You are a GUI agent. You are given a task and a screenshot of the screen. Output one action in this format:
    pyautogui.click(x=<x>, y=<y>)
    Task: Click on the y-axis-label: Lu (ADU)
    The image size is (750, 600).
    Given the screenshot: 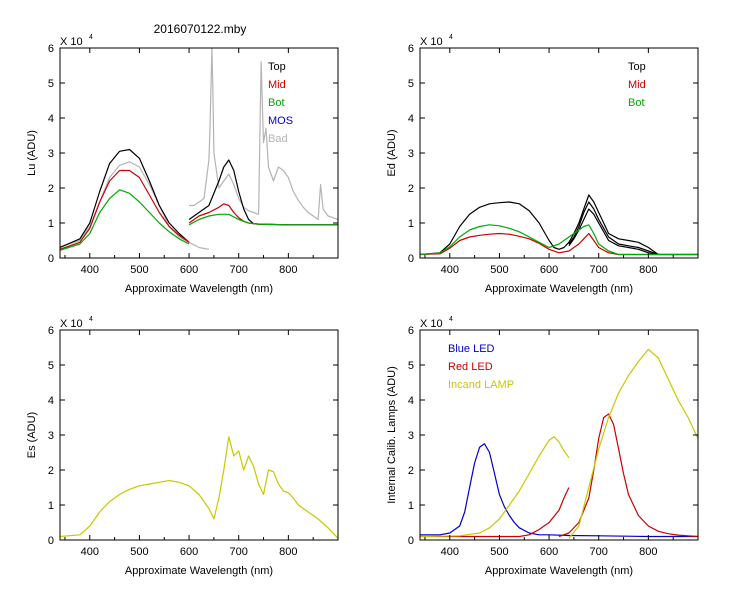 What is the action you would take?
    pyautogui.click(x=32, y=153)
    